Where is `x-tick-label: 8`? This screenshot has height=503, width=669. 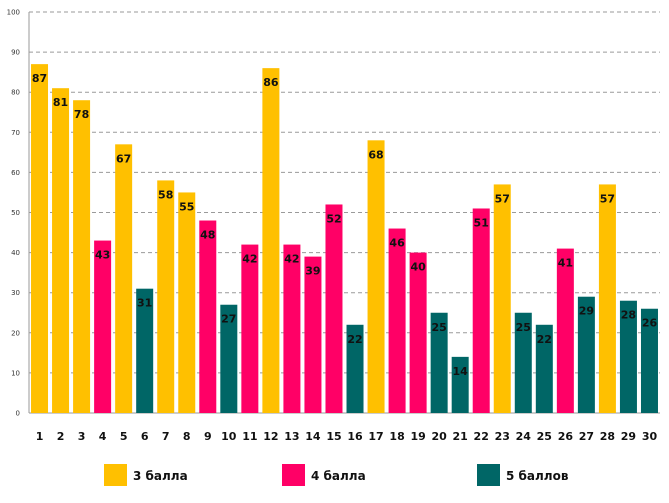 x-tick-label: 8 is located at coordinates (187, 436).